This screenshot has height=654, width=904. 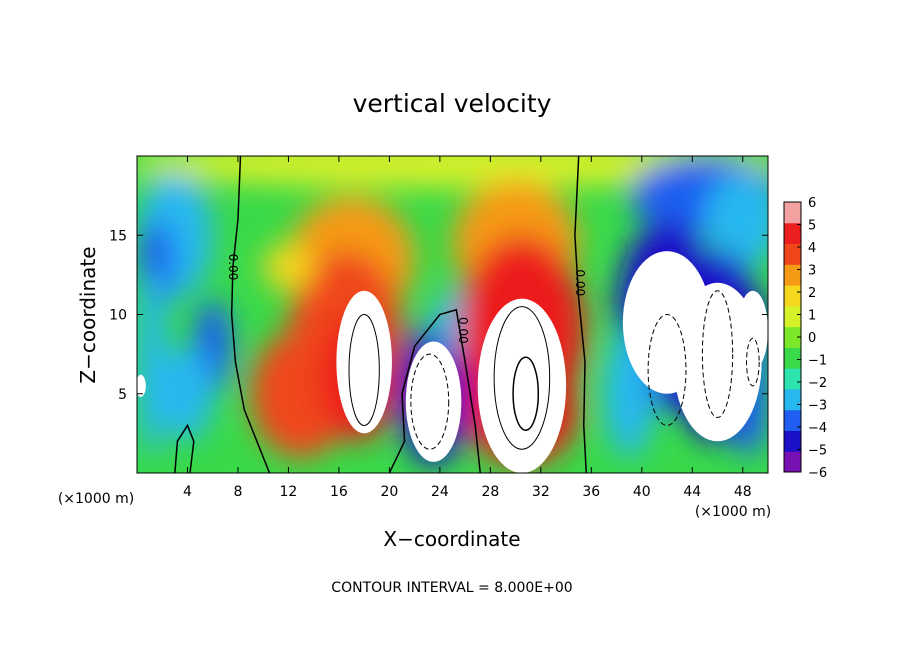 What do you see at coordinates (451, 539) in the screenshot?
I see `x-axis-label: X−coordinate` at bounding box center [451, 539].